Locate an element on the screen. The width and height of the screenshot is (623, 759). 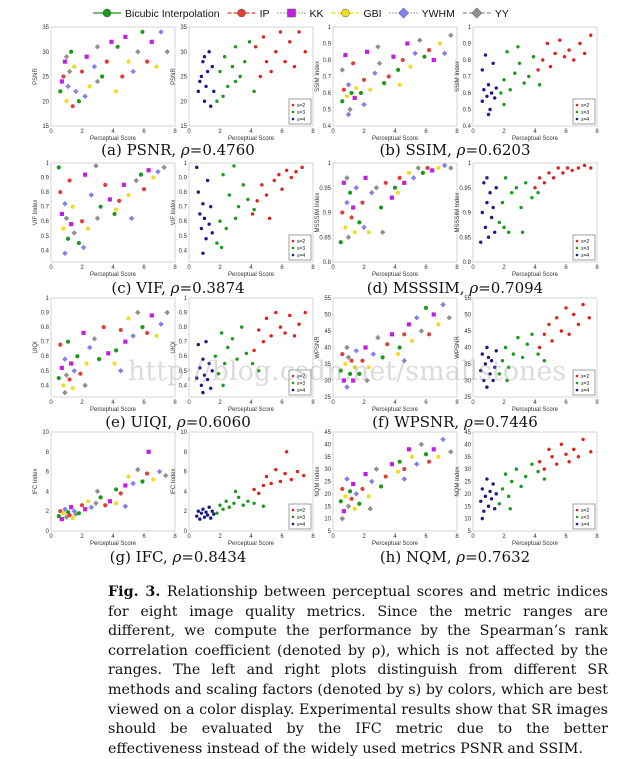
y-tick-label: 50 is located at coordinates (467, 316).